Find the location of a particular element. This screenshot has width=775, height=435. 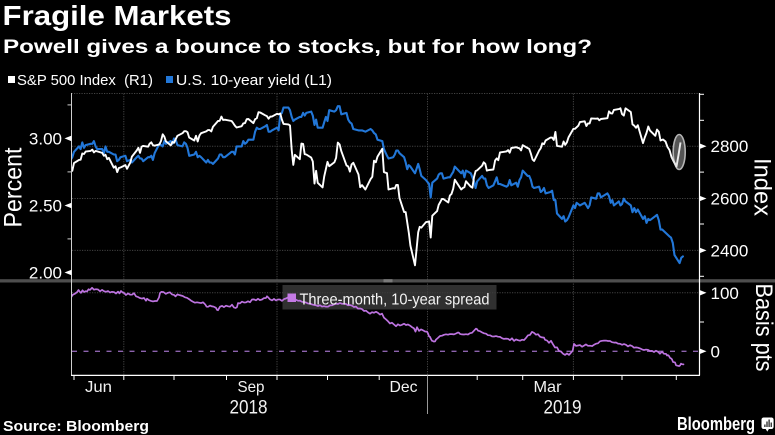

svg-text: 2.50 is located at coordinates (45, 206).